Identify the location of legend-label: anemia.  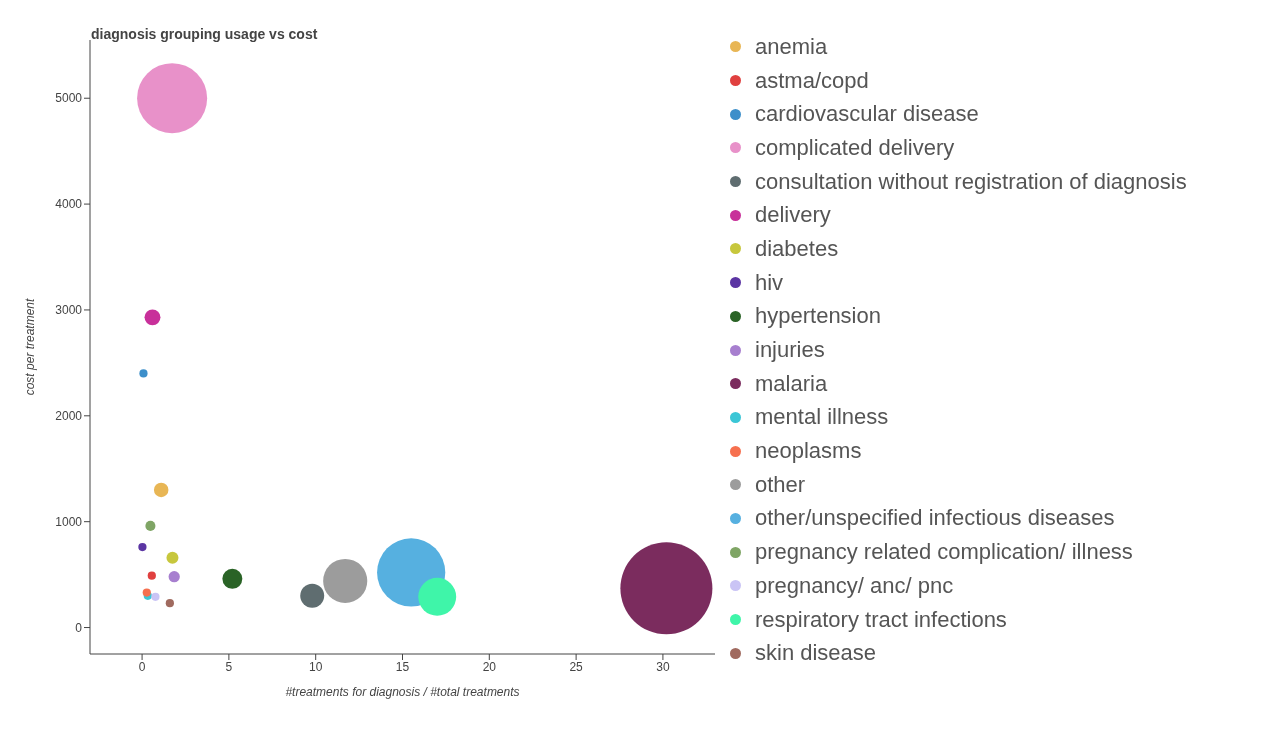
(791, 46).